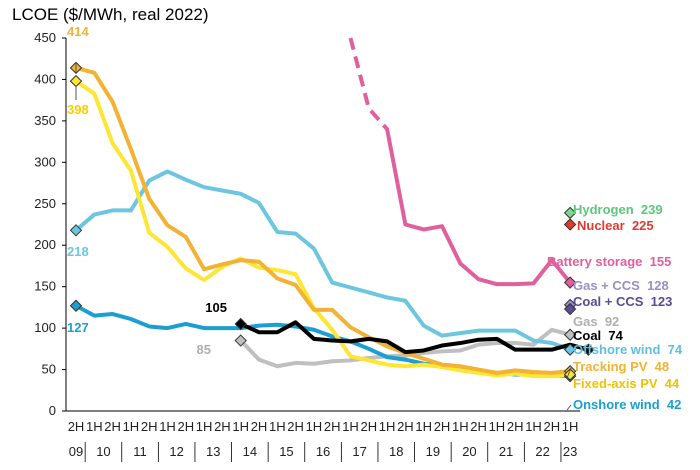  Describe the element at coordinates (76, 230) in the screenshot. I see `start-marker-offshore` at that location.